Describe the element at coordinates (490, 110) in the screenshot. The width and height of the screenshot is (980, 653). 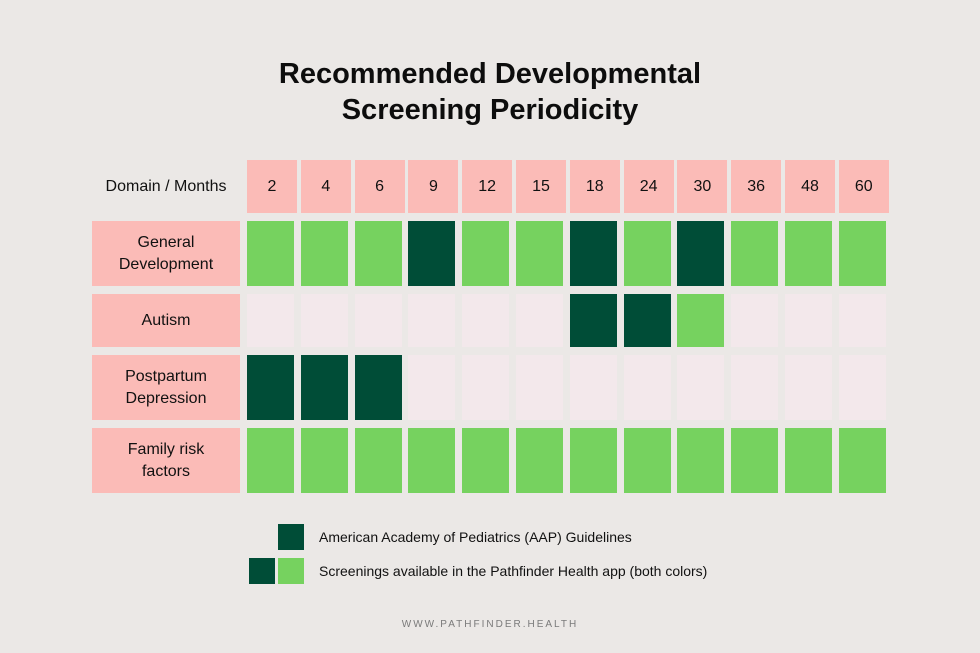
I see `title-line-2: Screening Periodicity` at that location.